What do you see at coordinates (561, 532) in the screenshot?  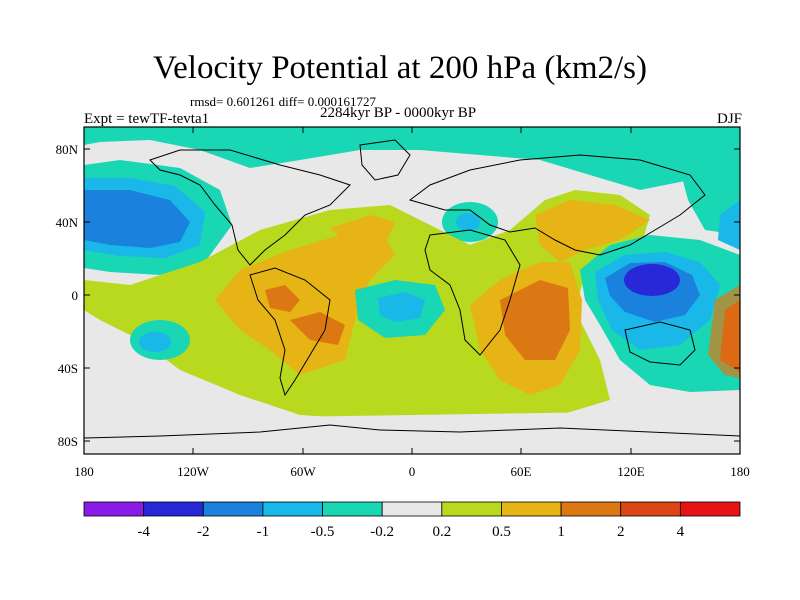 I see `colorbar-label: 1` at bounding box center [561, 532].